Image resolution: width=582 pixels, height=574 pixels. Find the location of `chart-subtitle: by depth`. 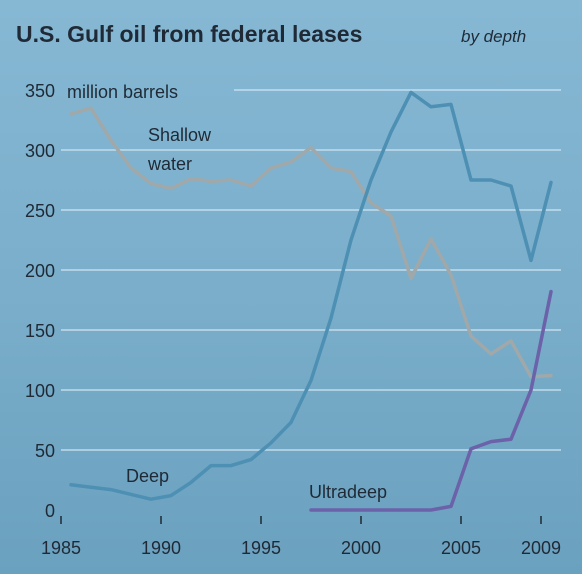

chart-subtitle: by depth is located at coordinates (493, 36).